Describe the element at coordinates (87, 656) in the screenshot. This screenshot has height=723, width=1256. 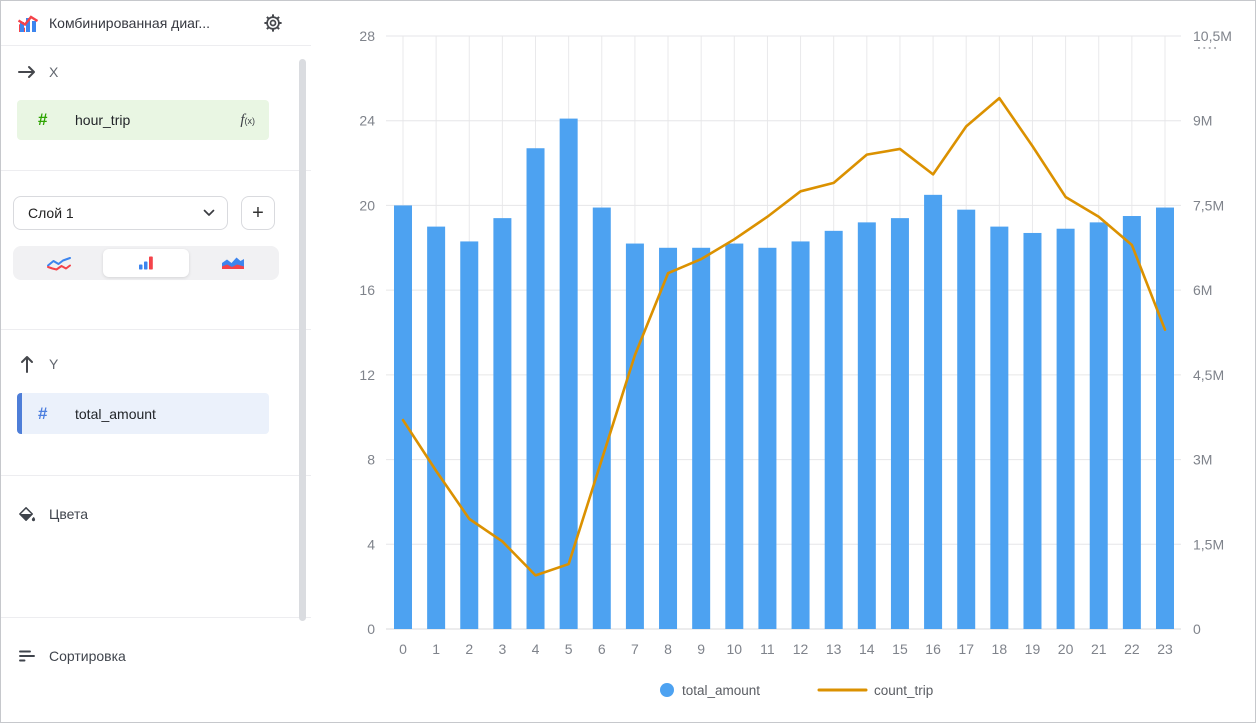
I see `sort-label: Сортировка` at that location.